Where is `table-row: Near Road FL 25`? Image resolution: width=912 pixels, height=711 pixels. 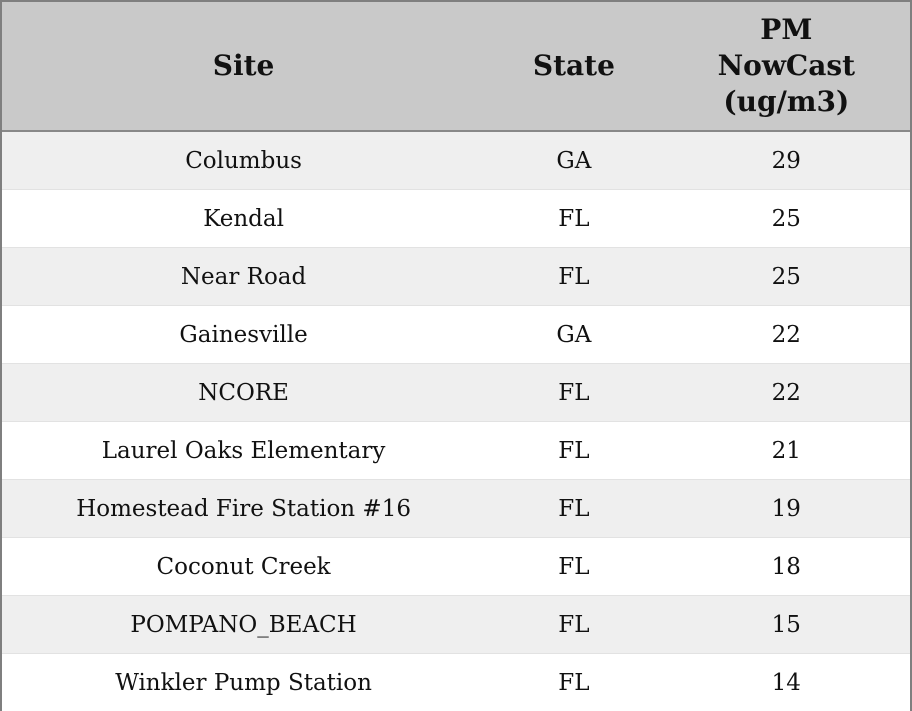 table-row: Near Road FL 25 is located at coordinates (456, 276).